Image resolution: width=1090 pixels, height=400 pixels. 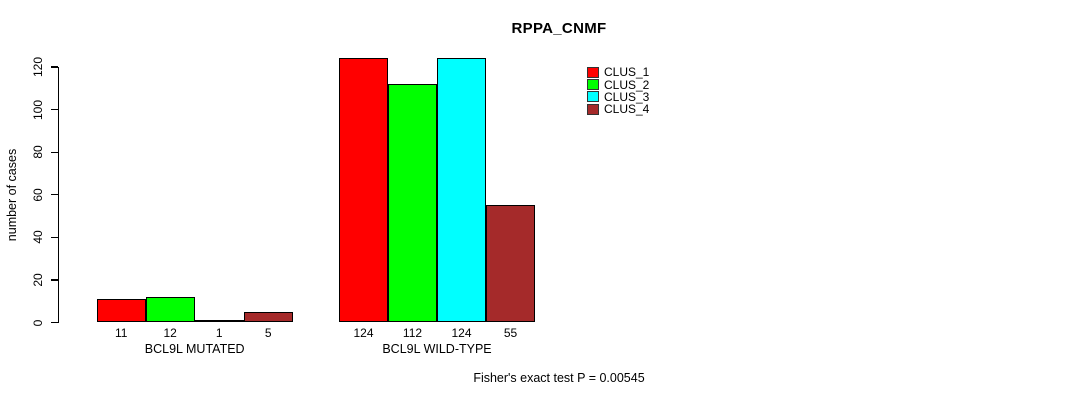 I want to click on legend-item-clus_2: CLUS_2, so click(x=618, y=84).